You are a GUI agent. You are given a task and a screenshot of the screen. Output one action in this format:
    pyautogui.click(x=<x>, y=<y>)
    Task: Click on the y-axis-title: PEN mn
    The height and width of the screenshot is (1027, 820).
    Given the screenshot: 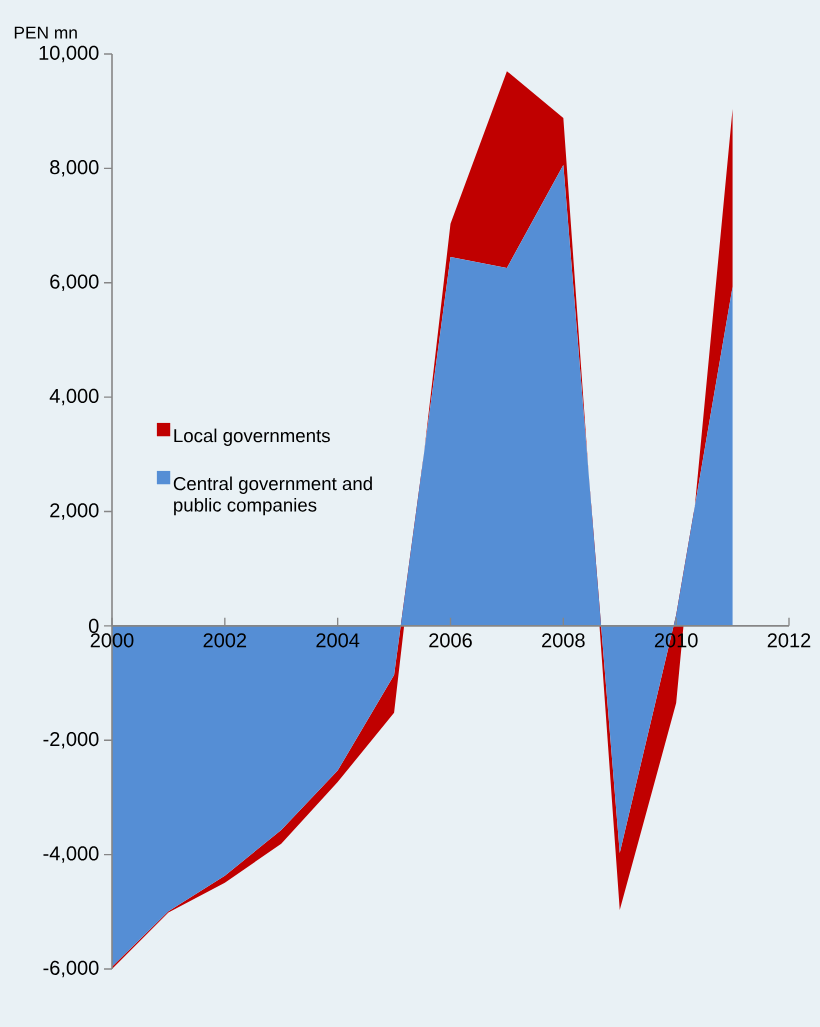 What is the action you would take?
    pyautogui.click(x=45, y=32)
    